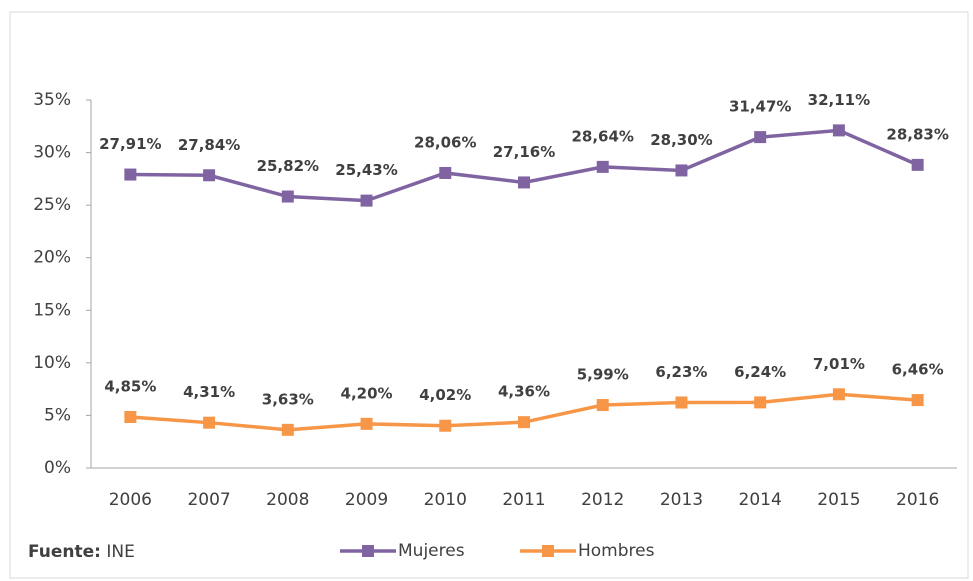 The height and width of the screenshot is (581, 973). I want to click on data-label: 3,63%, so click(288, 399).